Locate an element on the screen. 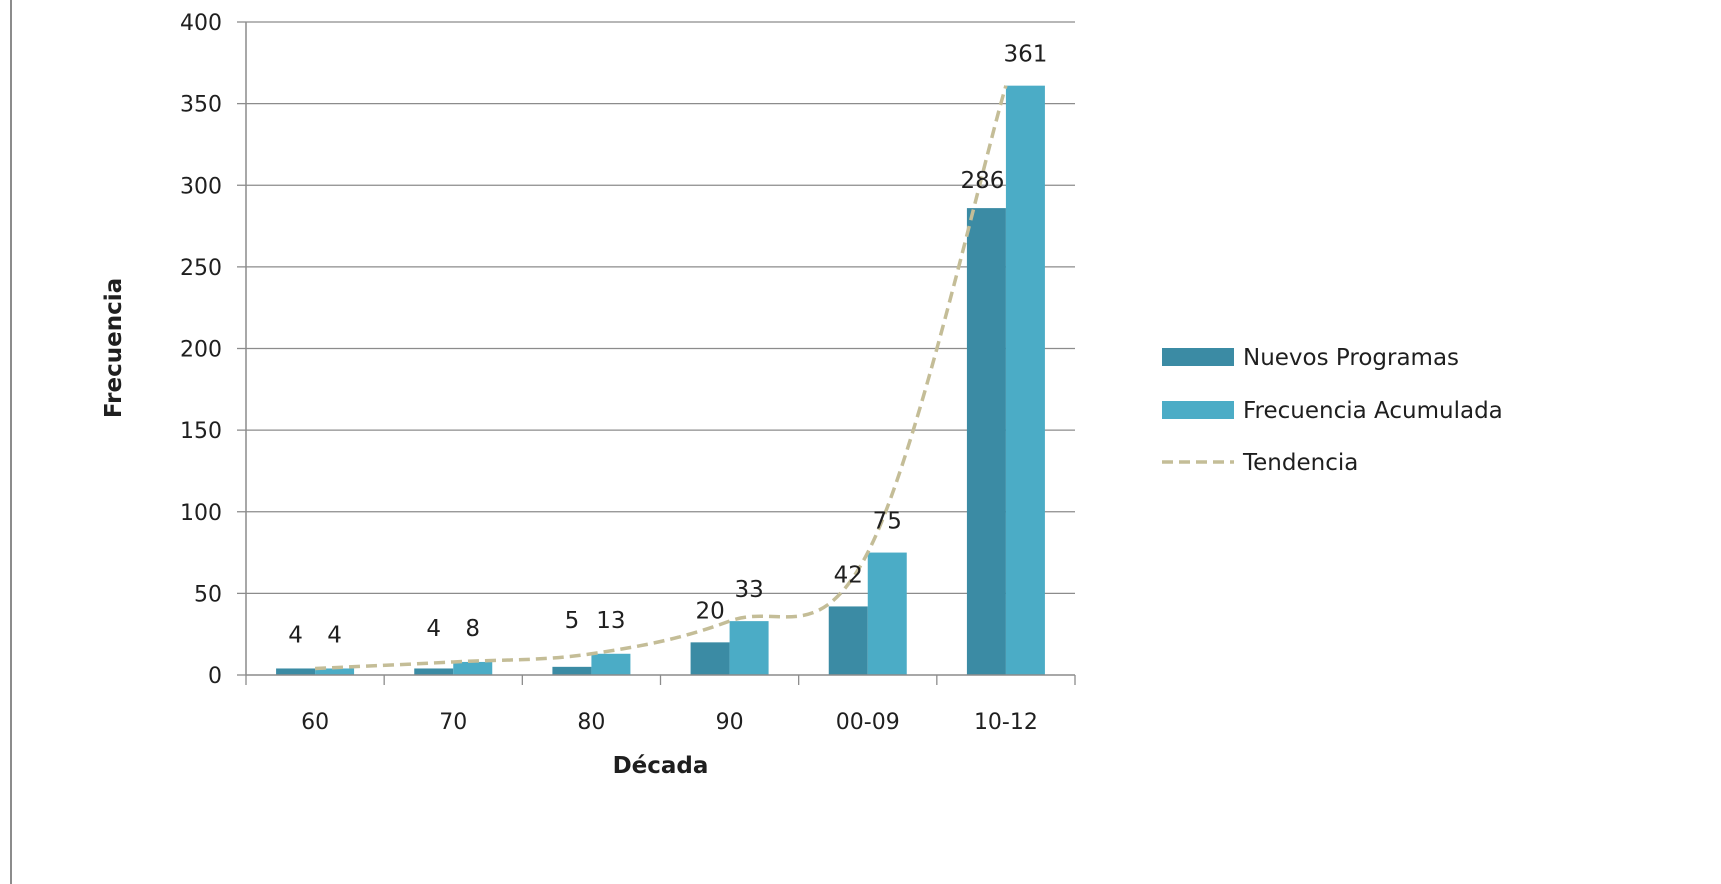  page-border is located at coordinates (11, 442).